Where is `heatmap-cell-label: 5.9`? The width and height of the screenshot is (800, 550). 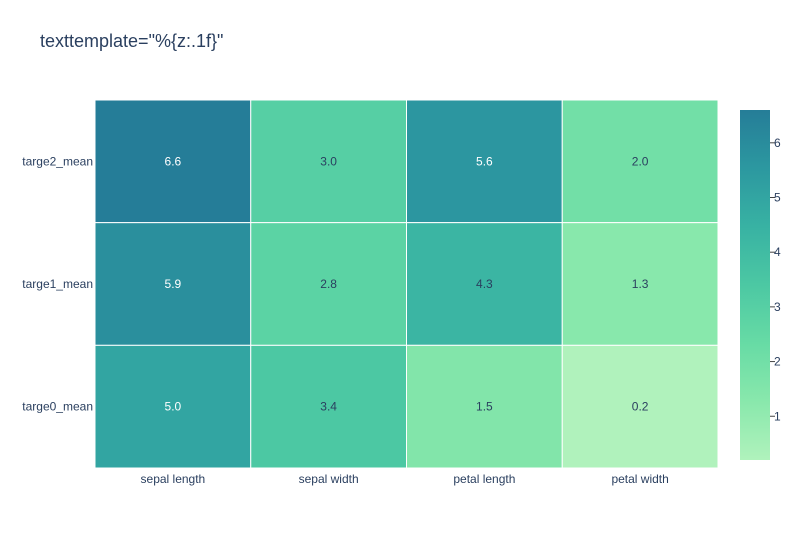 heatmap-cell-label: 5.9 is located at coordinates (173, 284).